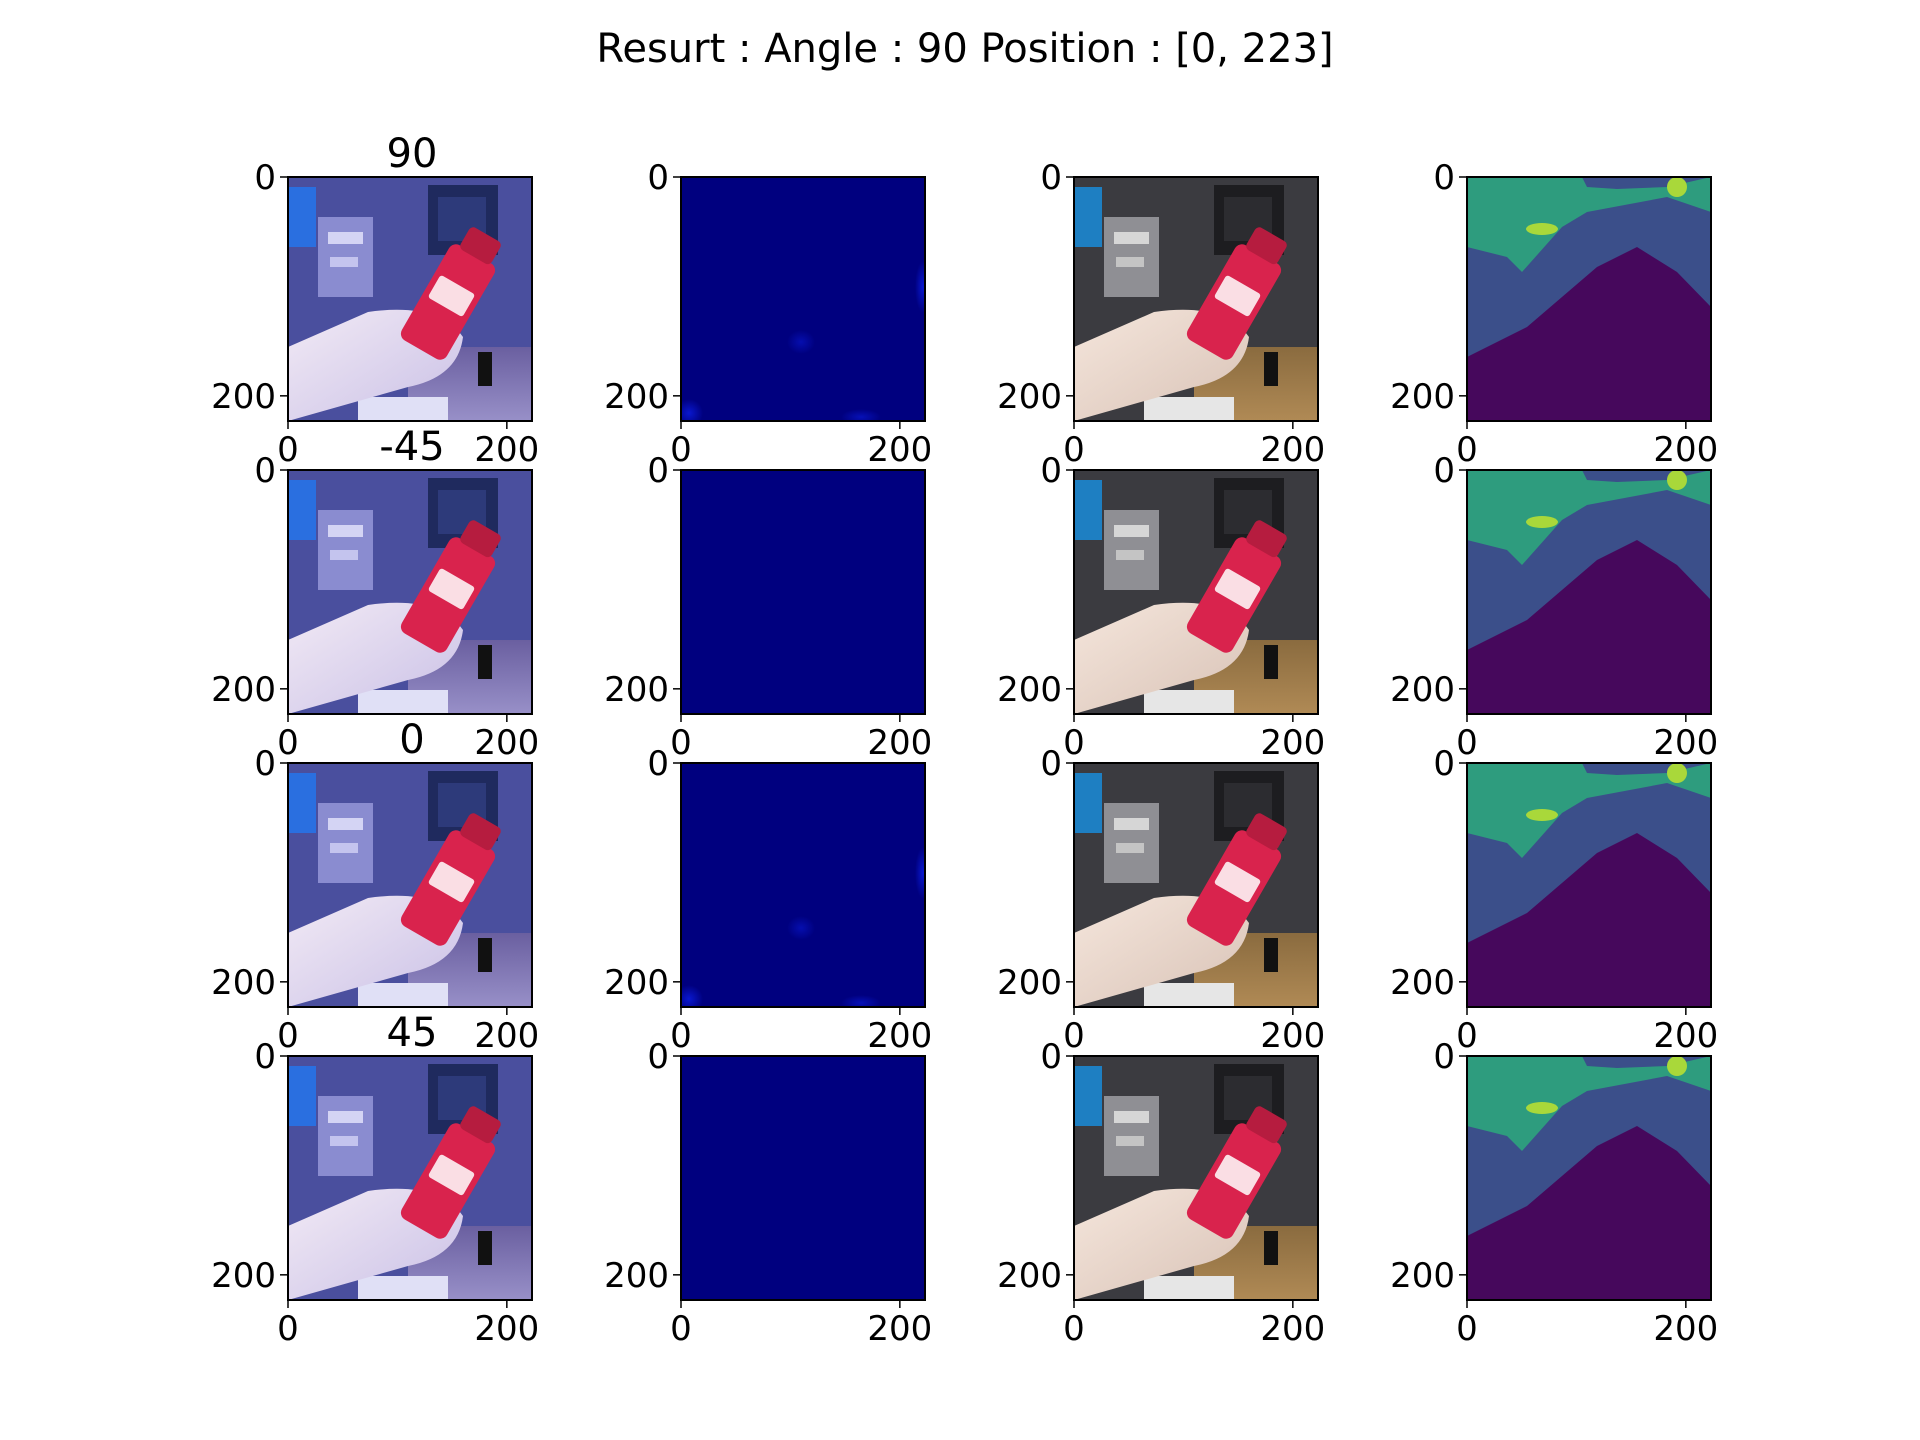 Image resolution: width=1920 pixels, height=1440 pixels. I want to click on row-title: 45, so click(412, 1033).